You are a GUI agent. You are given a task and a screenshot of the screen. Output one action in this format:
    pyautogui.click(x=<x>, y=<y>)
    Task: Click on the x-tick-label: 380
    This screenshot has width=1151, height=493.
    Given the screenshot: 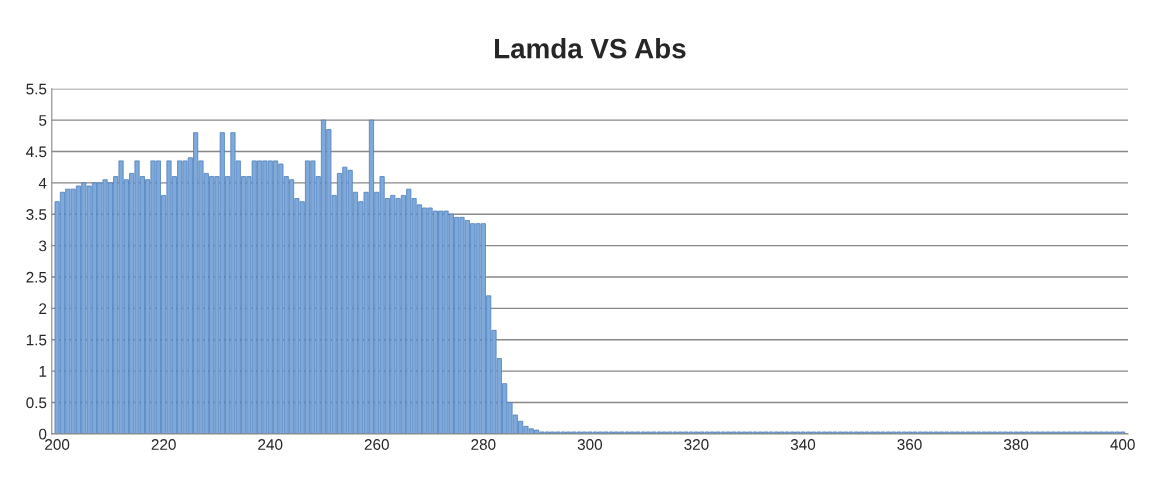 What is the action you would take?
    pyautogui.click(x=1016, y=444)
    